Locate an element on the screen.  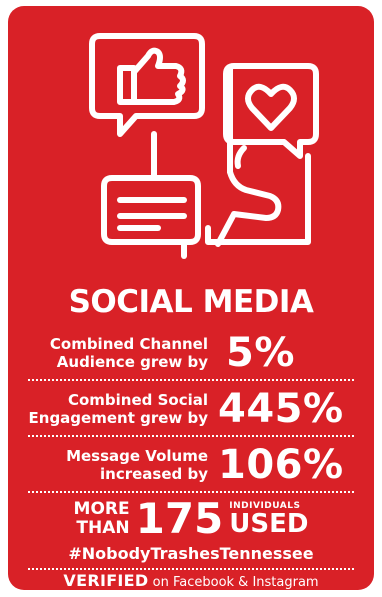
used-label: USED is located at coordinates (269, 524).